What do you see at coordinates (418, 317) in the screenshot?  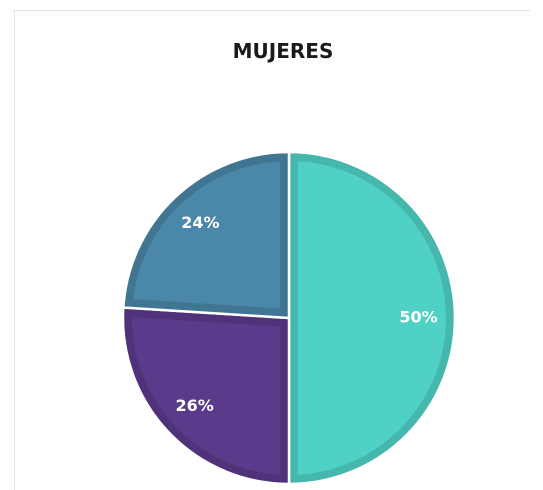 I see `data-label: 50%` at bounding box center [418, 317].